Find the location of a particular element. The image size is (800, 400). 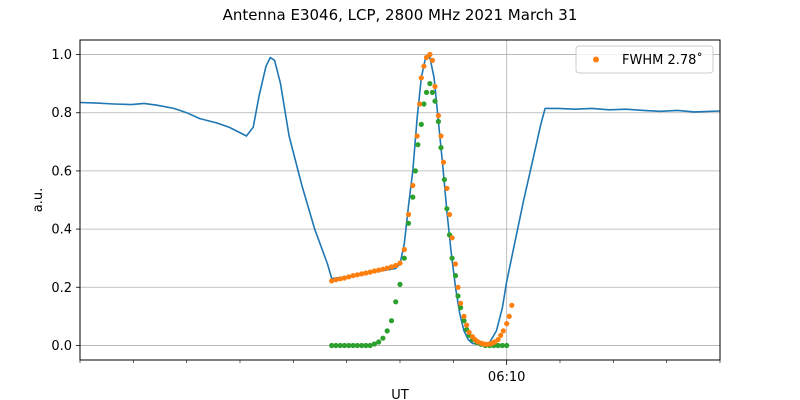

x-axis-label: UT is located at coordinates (400, 394).